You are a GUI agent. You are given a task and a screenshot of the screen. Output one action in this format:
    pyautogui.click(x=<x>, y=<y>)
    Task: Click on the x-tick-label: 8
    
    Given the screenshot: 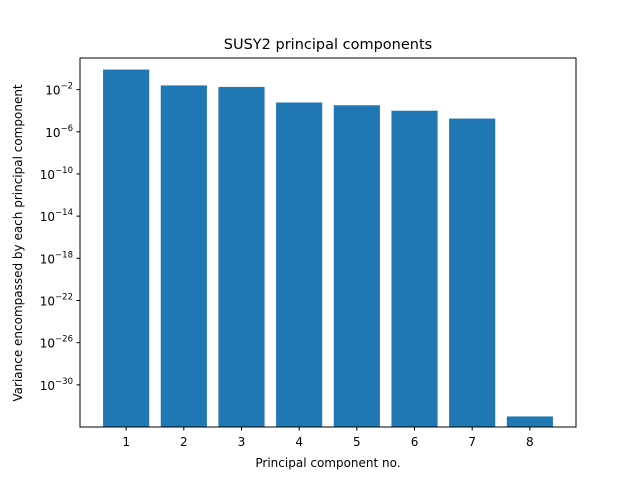 What is the action you would take?
    pyautogui.click(x=530, y=442)
    